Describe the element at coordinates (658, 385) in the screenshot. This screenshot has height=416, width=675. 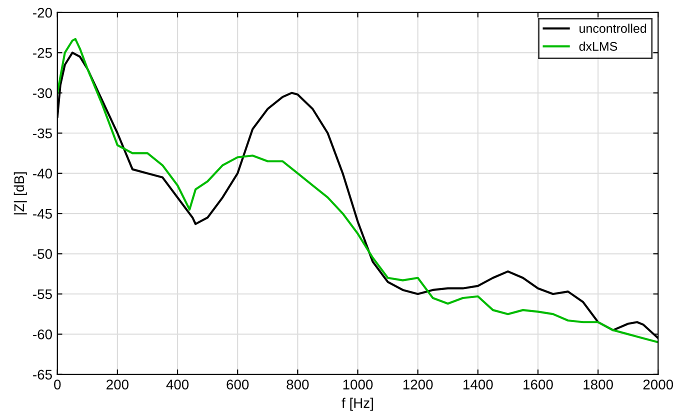
I see `x-tick-label: 2000` at that location.